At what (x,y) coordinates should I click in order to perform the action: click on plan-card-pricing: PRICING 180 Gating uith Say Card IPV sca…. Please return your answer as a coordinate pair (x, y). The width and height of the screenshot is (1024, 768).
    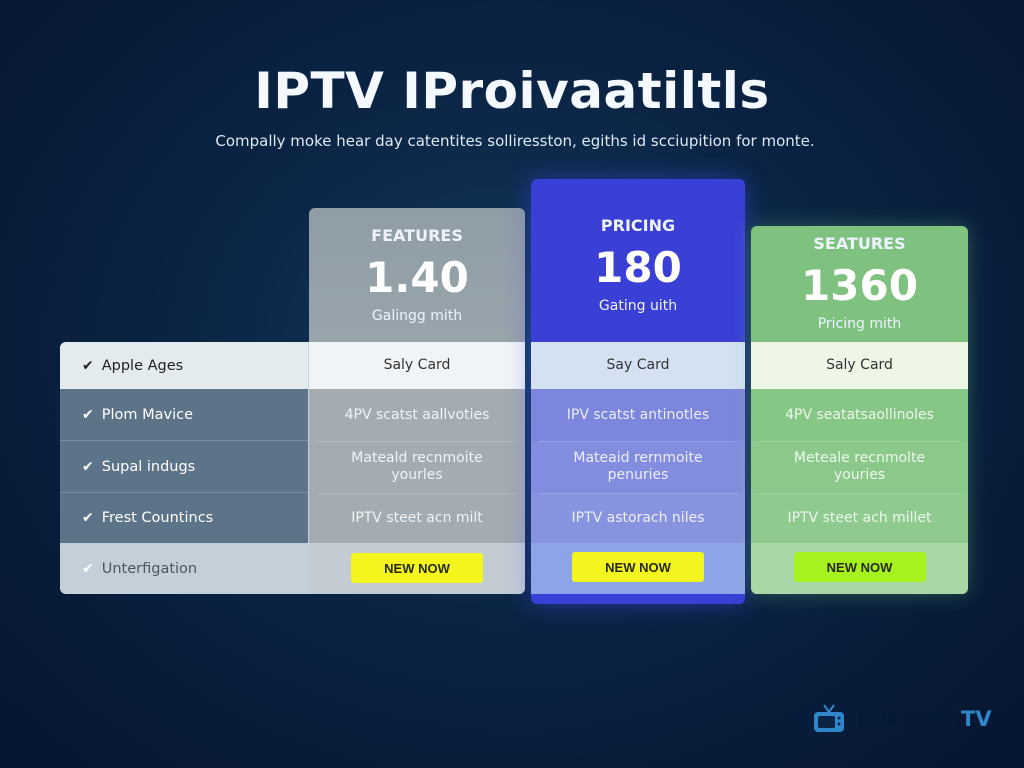
    Looking at the image, I should click on (638, 391).